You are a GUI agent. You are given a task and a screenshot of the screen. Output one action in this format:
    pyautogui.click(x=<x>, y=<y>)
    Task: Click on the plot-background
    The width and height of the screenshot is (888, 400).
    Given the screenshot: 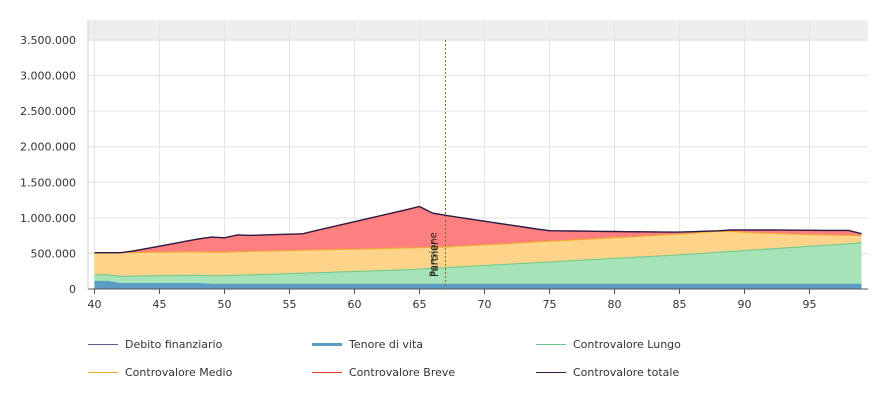 What is the action you would take?
    pyautogui.click(x=478, y=30)
    